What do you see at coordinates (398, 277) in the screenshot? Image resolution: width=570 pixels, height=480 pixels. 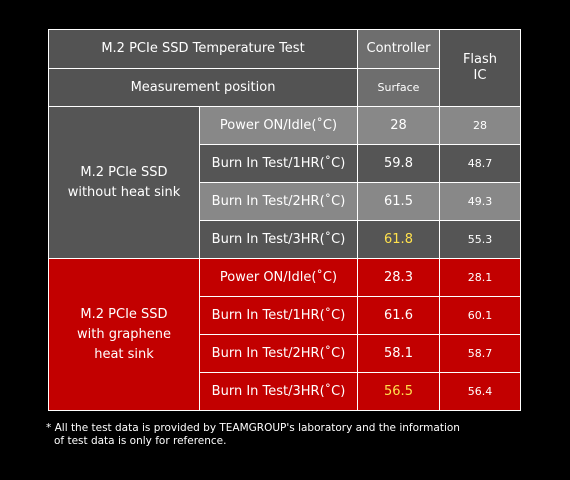 I see `controller-value: 28.3` at bounding box center [398, 277].